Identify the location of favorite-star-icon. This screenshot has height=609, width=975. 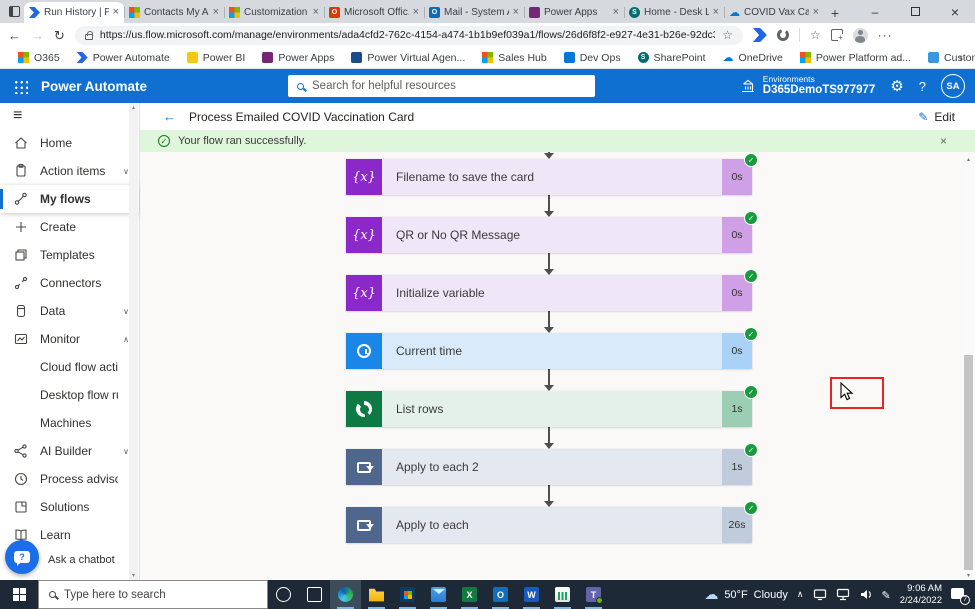
(727, 35).